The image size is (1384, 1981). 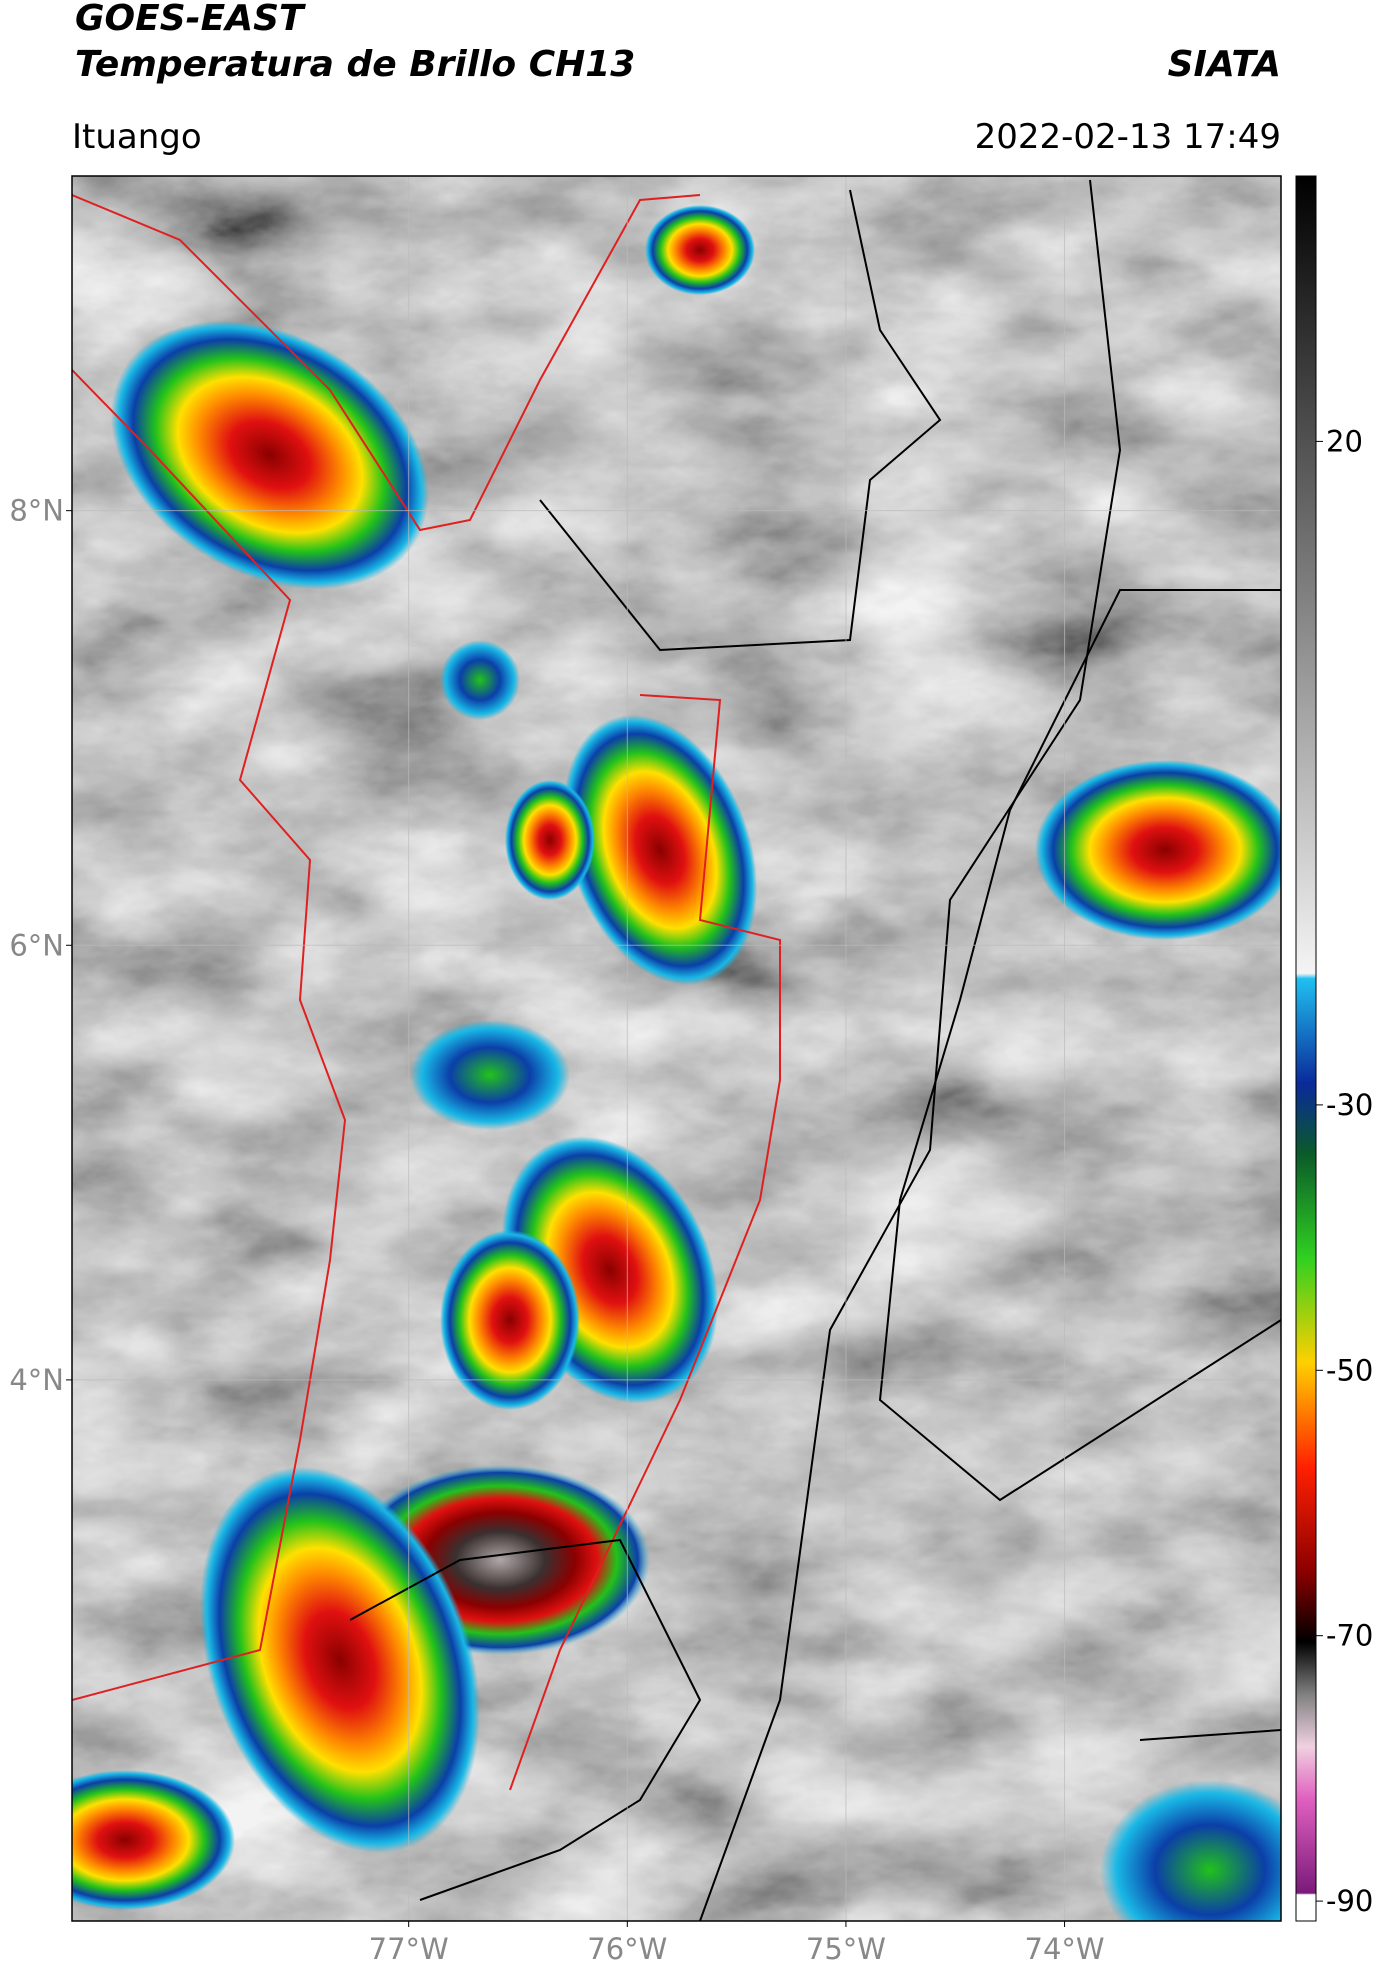 What do you see at coordinates (1349, 1370) in the screenshot?
I see `colorbar-tick-label: -50` at bounding box center [1349, 1370].